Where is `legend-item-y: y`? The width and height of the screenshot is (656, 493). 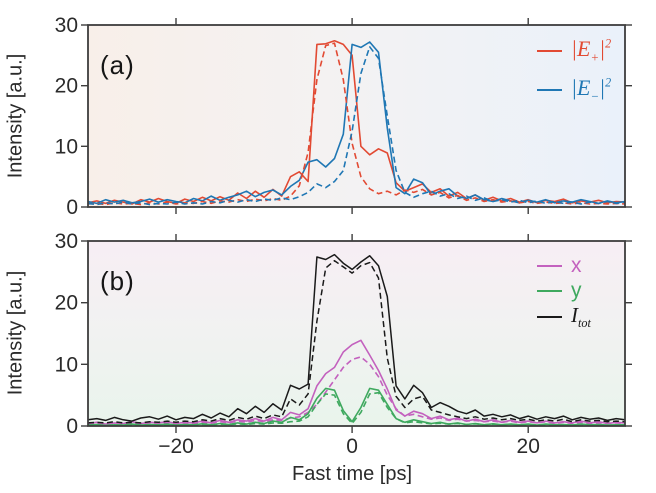
legend-item-y: y is located at coordinates (564, 290).